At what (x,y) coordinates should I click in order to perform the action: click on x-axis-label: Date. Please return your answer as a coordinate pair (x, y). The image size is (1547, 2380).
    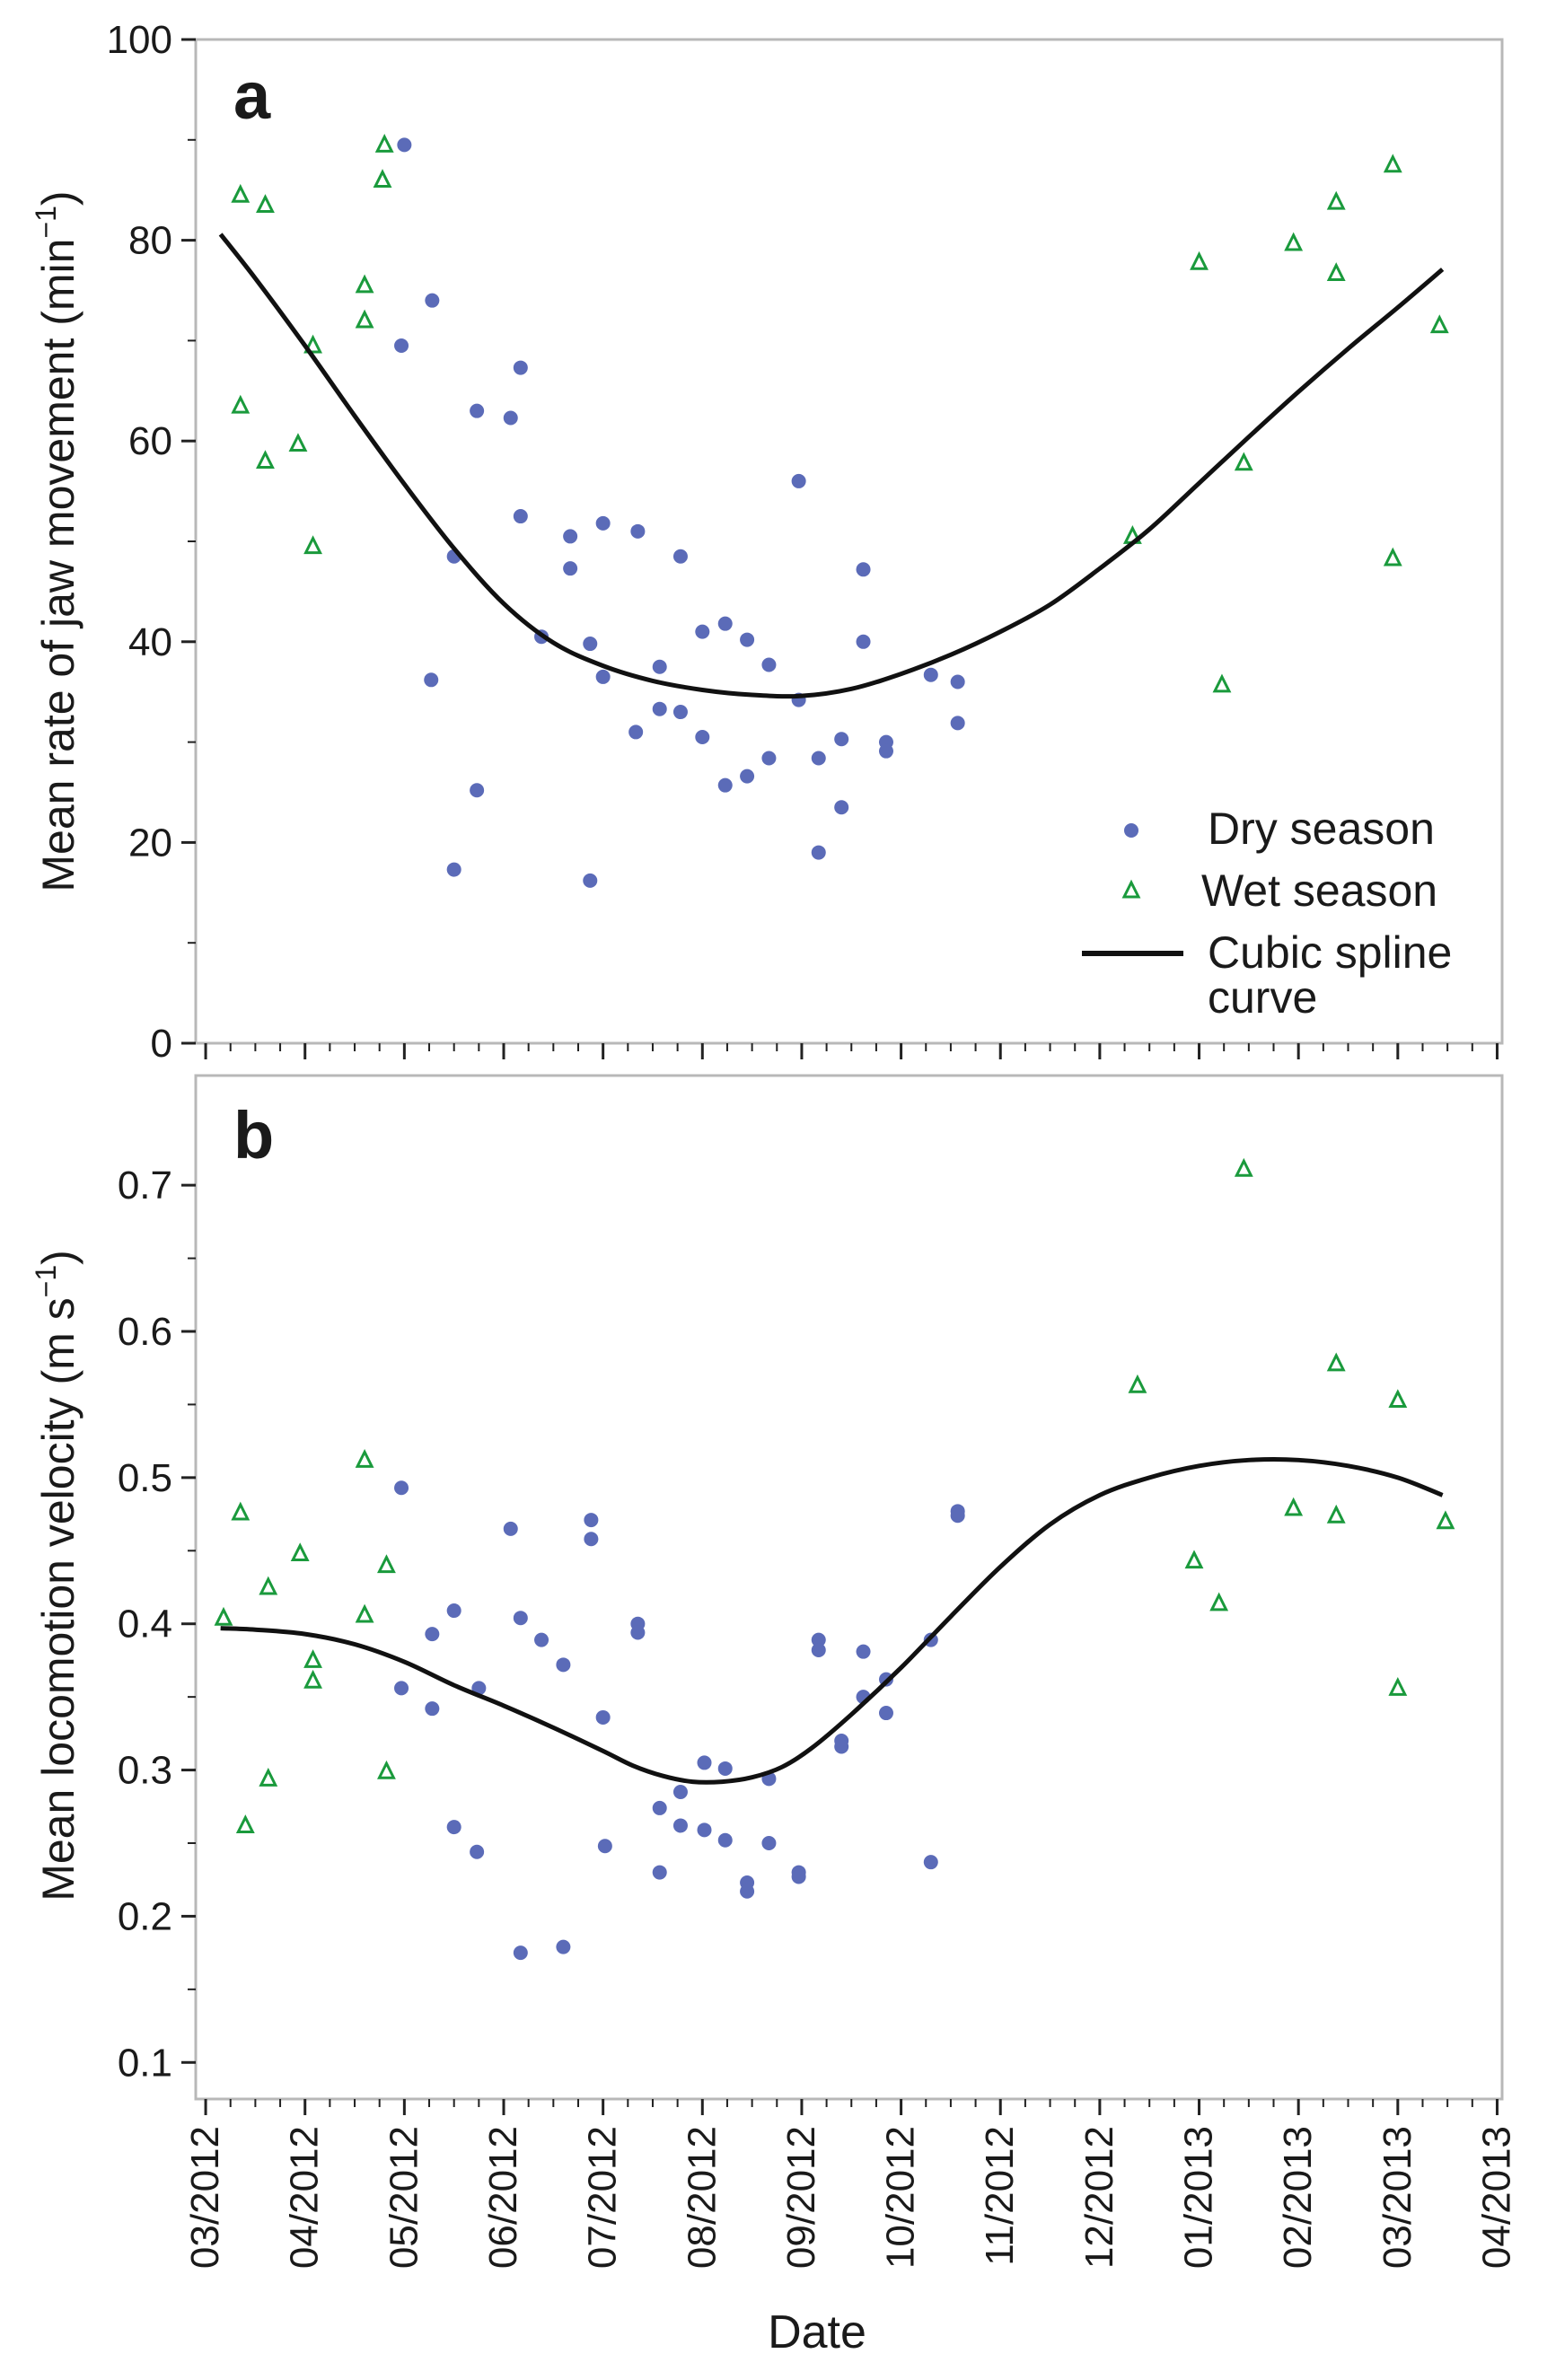
    Looking at the image, I should click on (817, 2332).